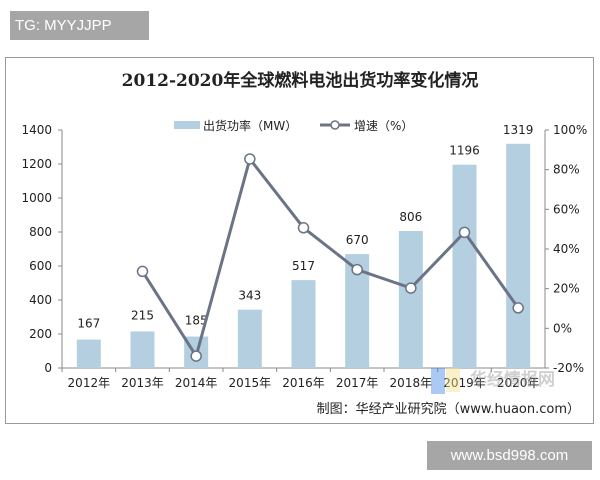 This screenshot has height=480, width=600. I want to click on legend-bar-swatch, so click(187, 125).